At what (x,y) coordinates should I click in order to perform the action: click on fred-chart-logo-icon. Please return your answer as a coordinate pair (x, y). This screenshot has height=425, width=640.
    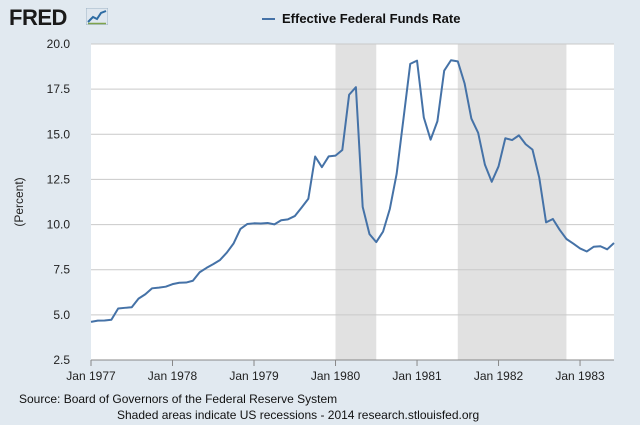
    Looking at the image, I should click on (97, 16).